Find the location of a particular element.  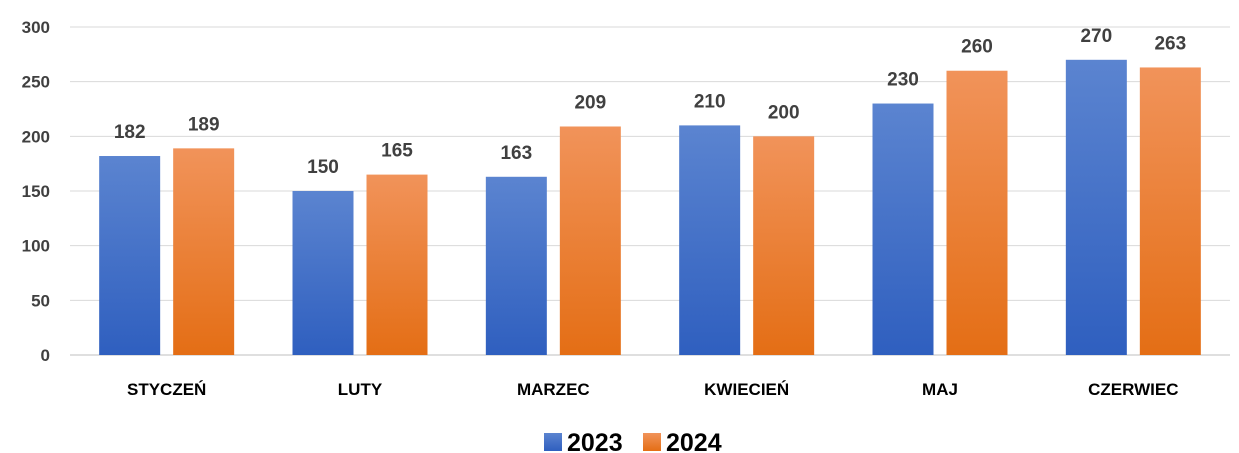

data-label: 189 is located at coordinates (204, 124).